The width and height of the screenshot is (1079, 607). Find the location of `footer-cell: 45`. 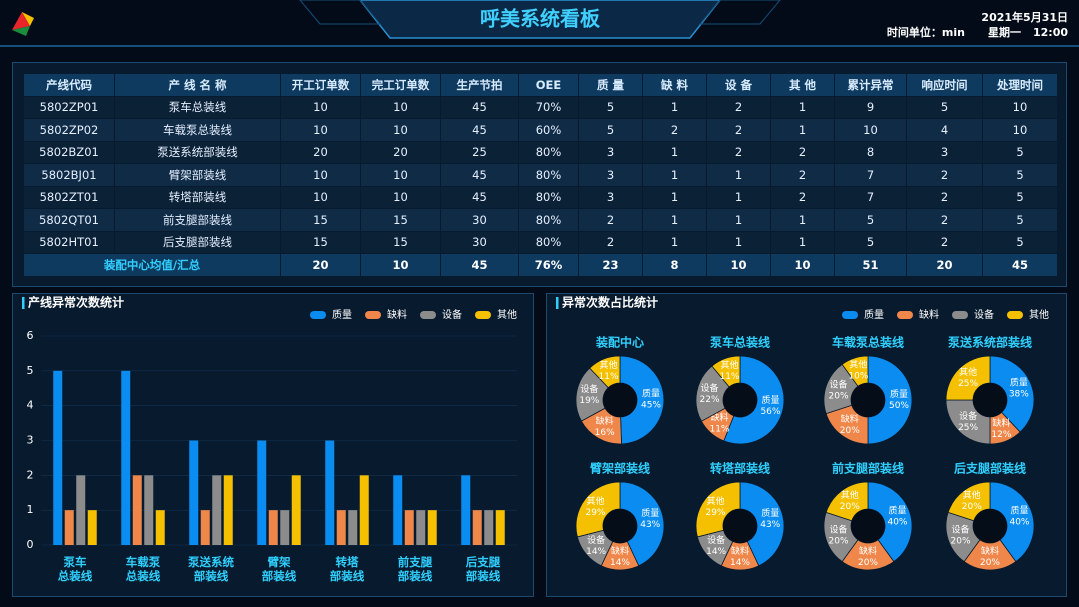

footer-cell: 45 is located at coordinates (1020, 265).